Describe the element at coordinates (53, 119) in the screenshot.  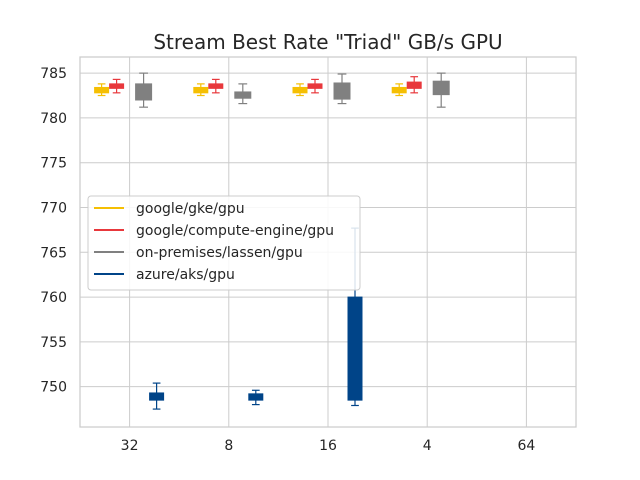
I see `y-tick-label: 780` at that location.